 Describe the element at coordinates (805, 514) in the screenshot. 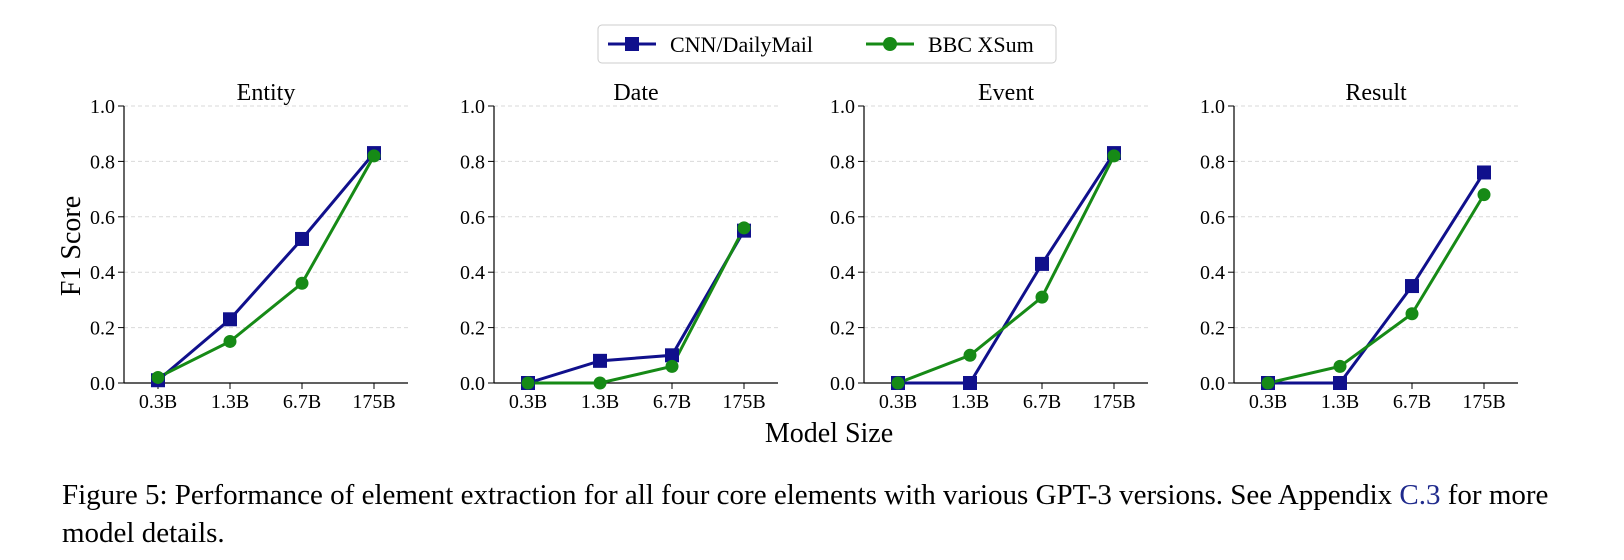

I see `caption-text-end: for more model details.` at that location.